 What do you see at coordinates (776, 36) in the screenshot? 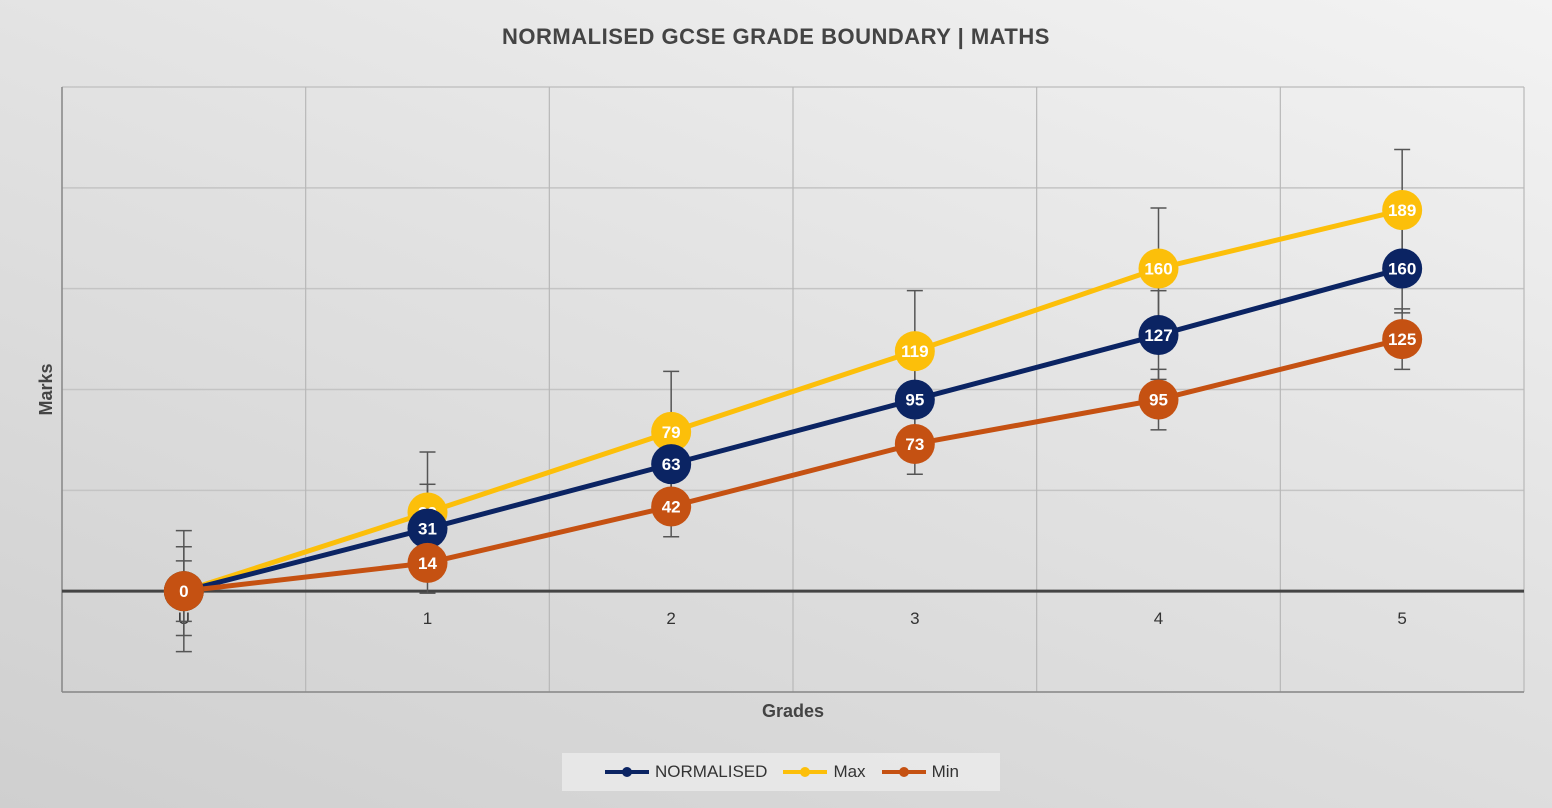
I see `chart-title: NORMALISED GCSE GRADE BOUNDARY | MATHS` at bounding box center [776, 36].